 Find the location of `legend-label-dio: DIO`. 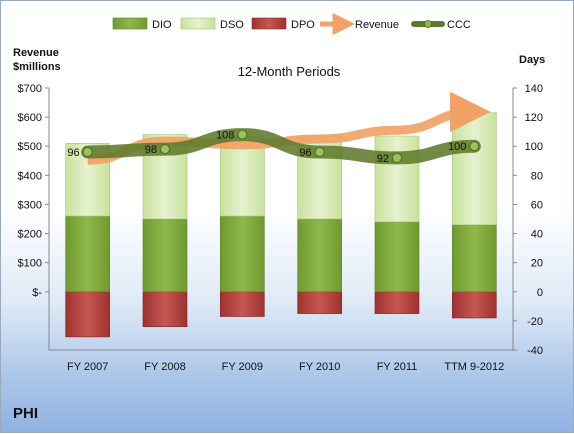

legend-label-dio: DIO is located at coordinates (162, 25).